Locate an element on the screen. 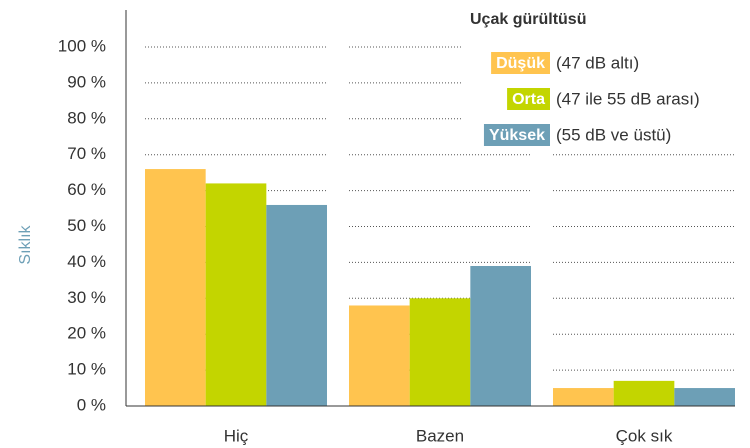  y-tick-label: 0 % is located at coordinates (91, 404).